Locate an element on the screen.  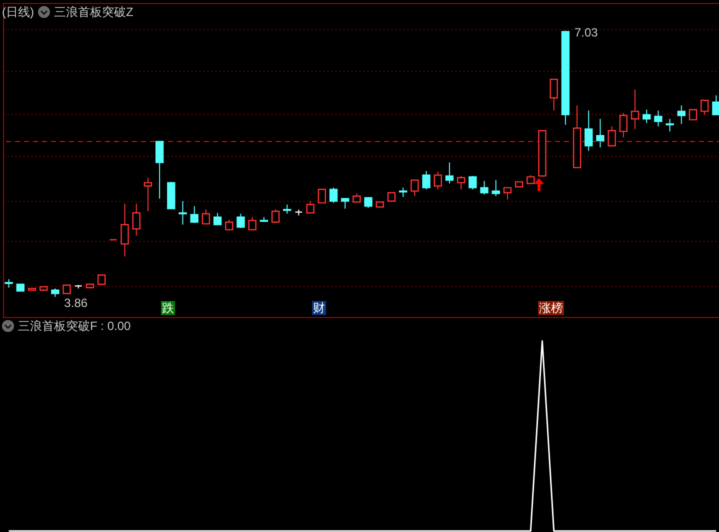
annotation: 涨榜 is located at coordinates (551, 308).